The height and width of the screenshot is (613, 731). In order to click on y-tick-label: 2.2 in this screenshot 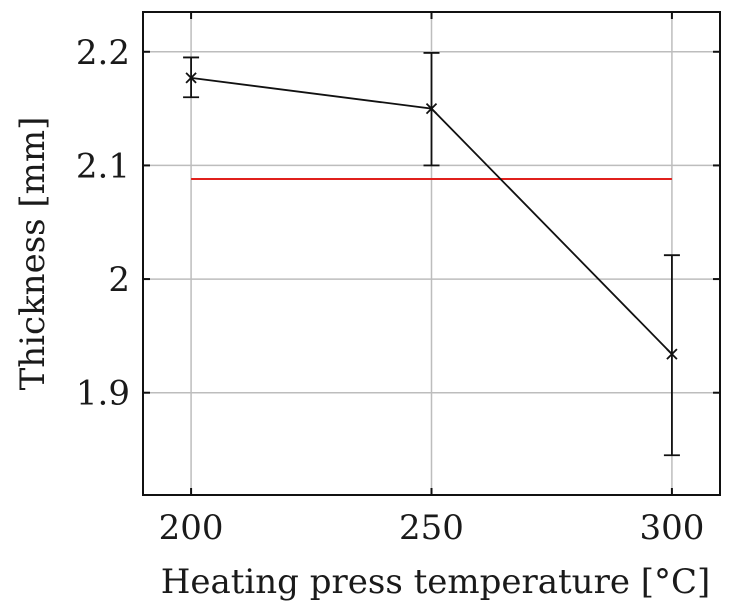, I will do `click(103, 53)`.